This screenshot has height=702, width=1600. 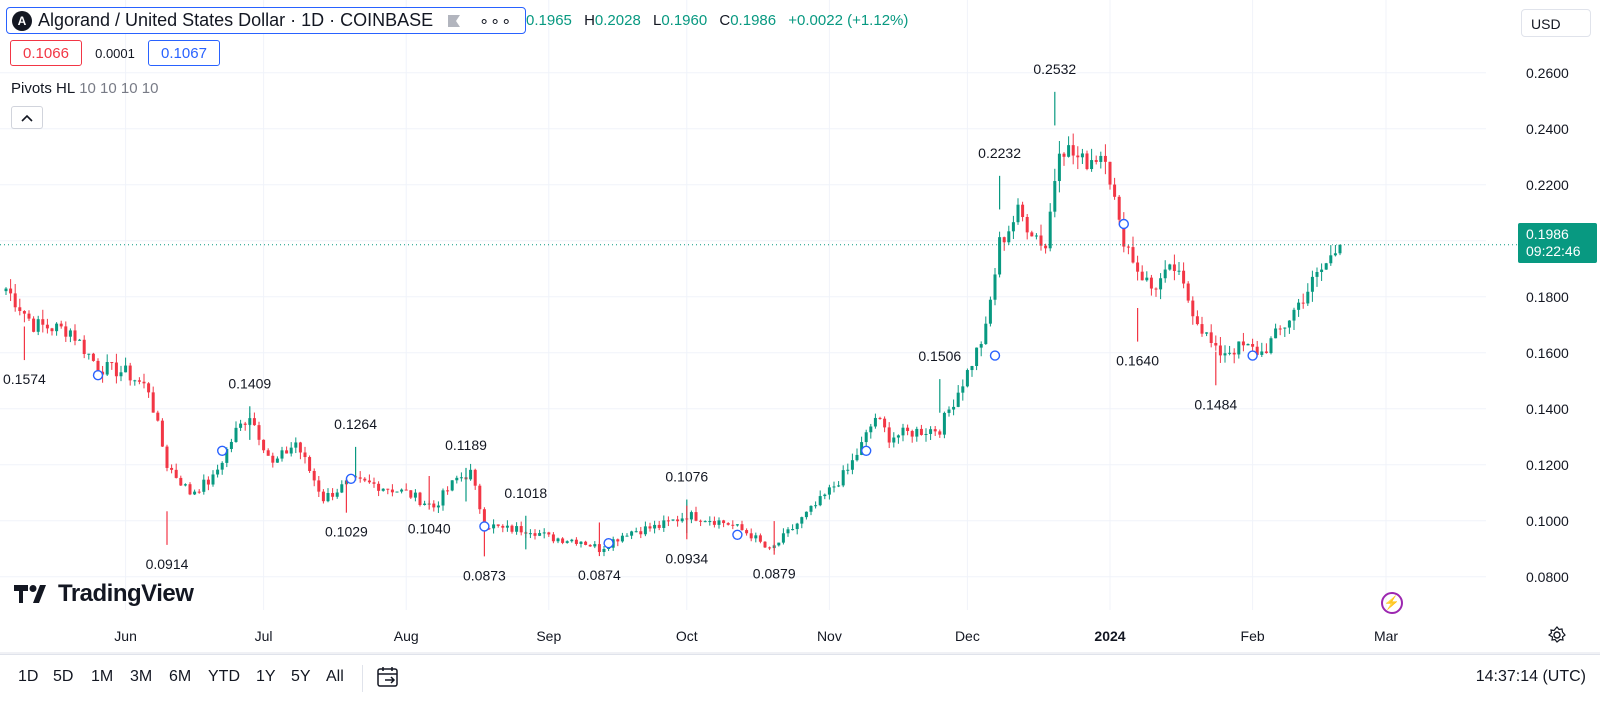 I want to click on range-ytd: YTD, so click(x=224, y=676).